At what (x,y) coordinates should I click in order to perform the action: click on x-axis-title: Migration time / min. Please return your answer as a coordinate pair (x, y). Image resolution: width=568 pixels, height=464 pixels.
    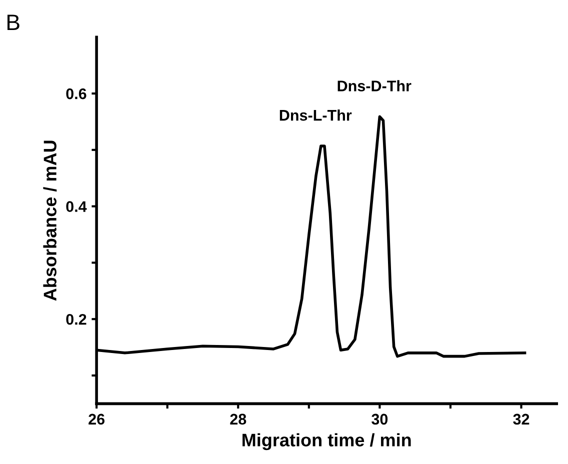
    Looking at the image, I should click on (326, 441).